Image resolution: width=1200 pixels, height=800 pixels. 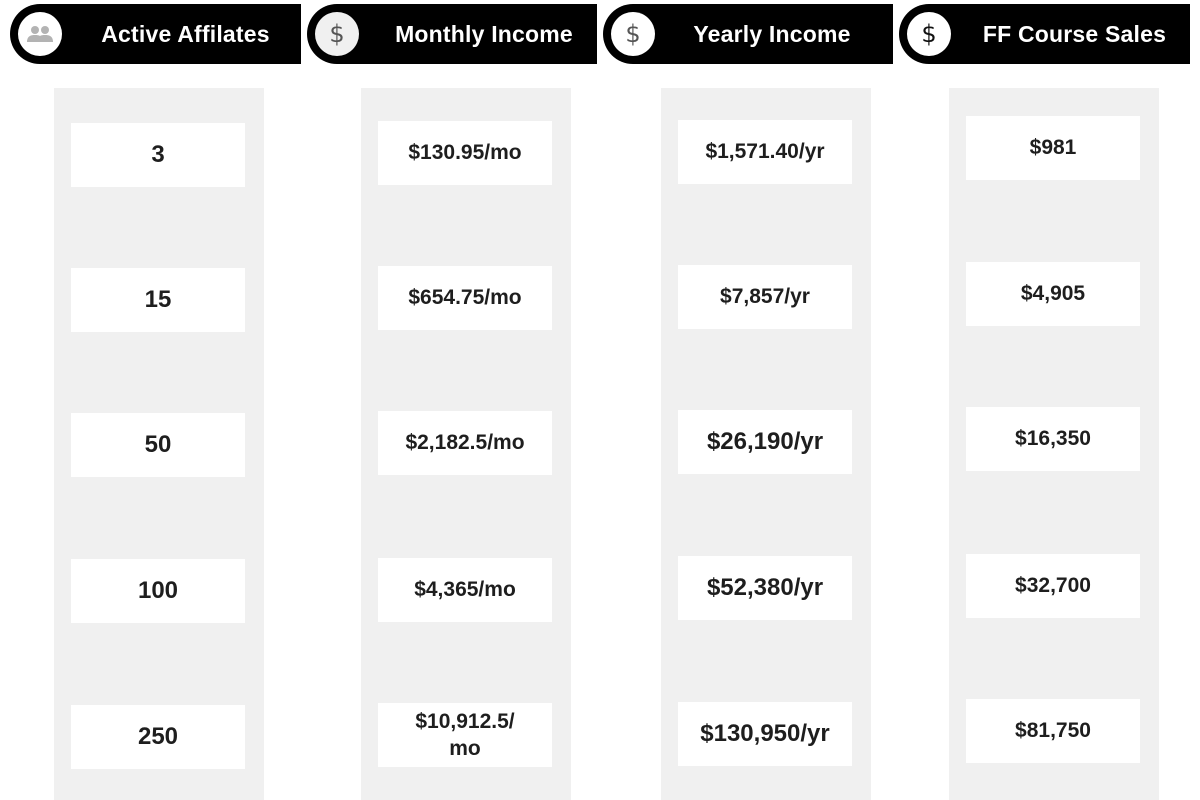 I want to click on course-sales-cell: $81,750, so click(x=1053, y=731).